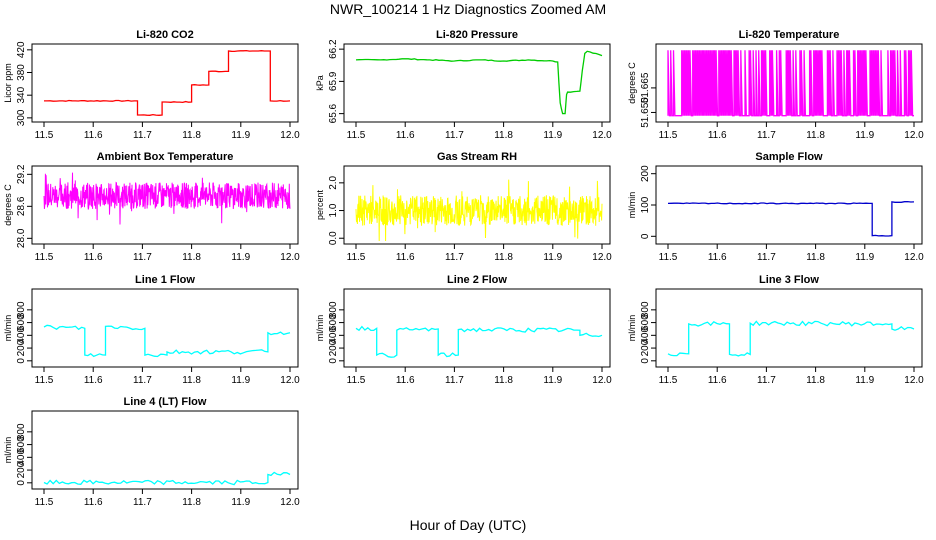  What do you see at coordinates (477, 280) in the screenshot?
I see `plot-title-7: Line 2 Flow` at bounding box center [477, 280].